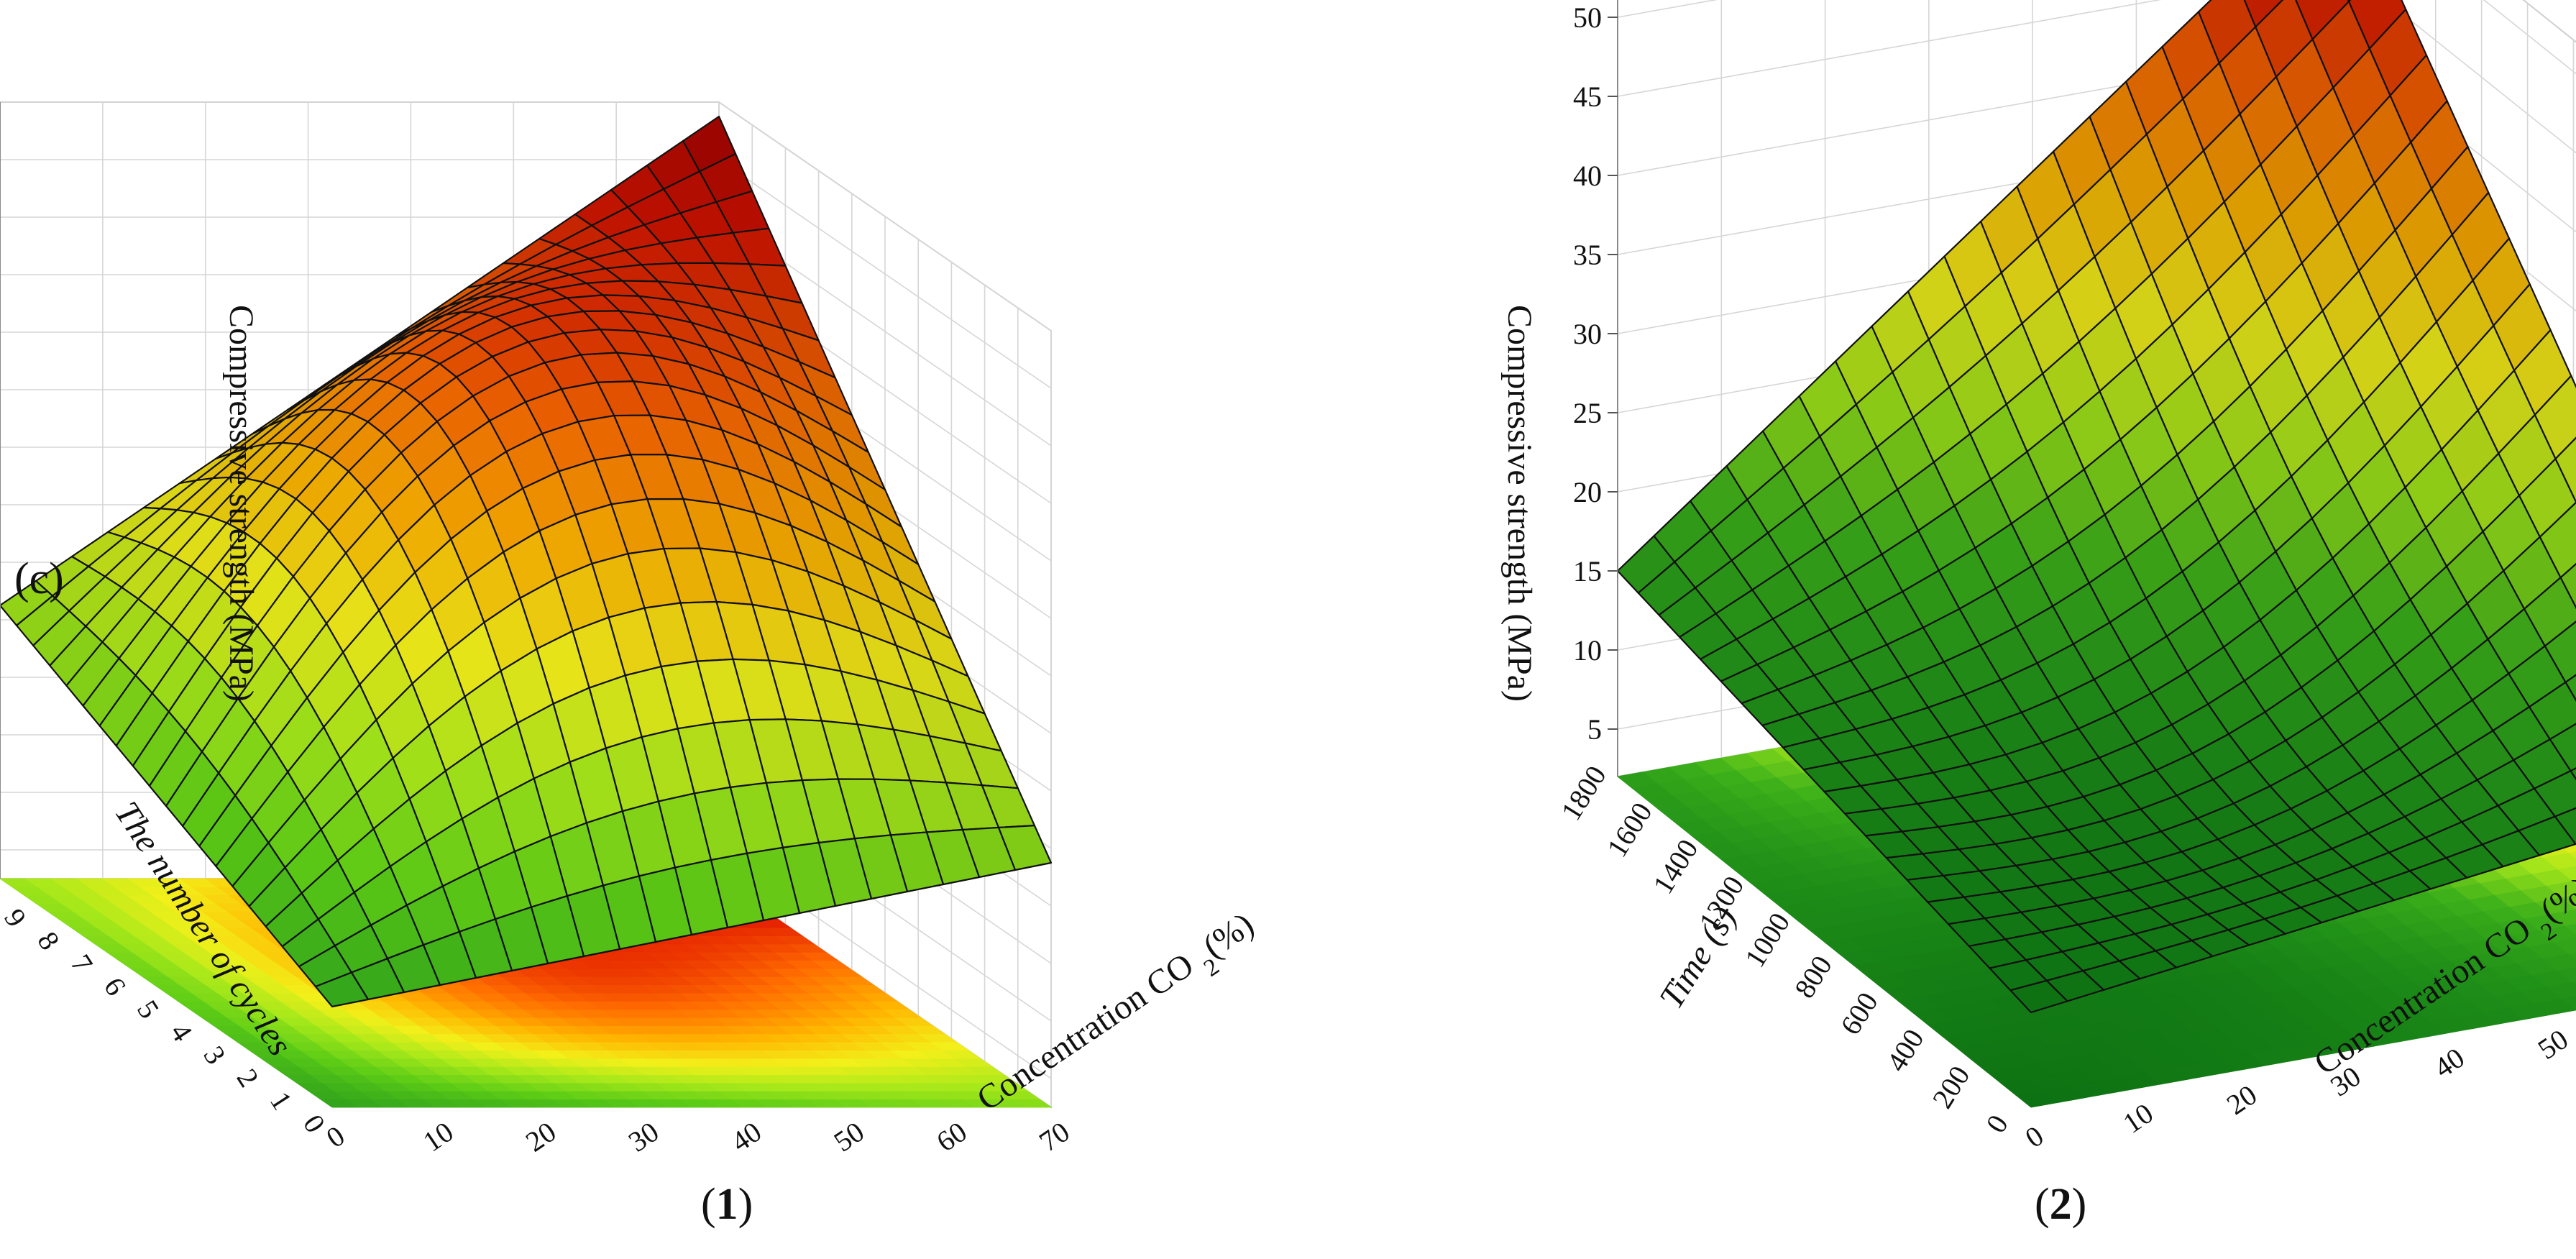 The height and width of the screenshot is (1259, 2576). I want to click on x-tick-label: 0, so click(2035, 1137).